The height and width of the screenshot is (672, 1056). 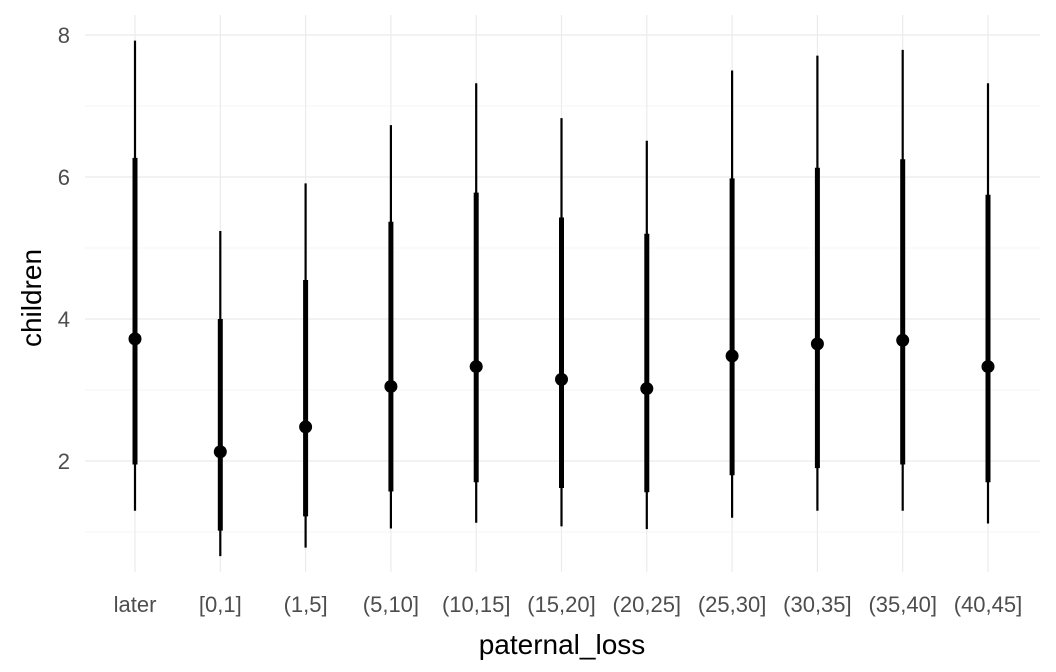 I want to click on y-tick-label: 6, so click(x=64, y=177).